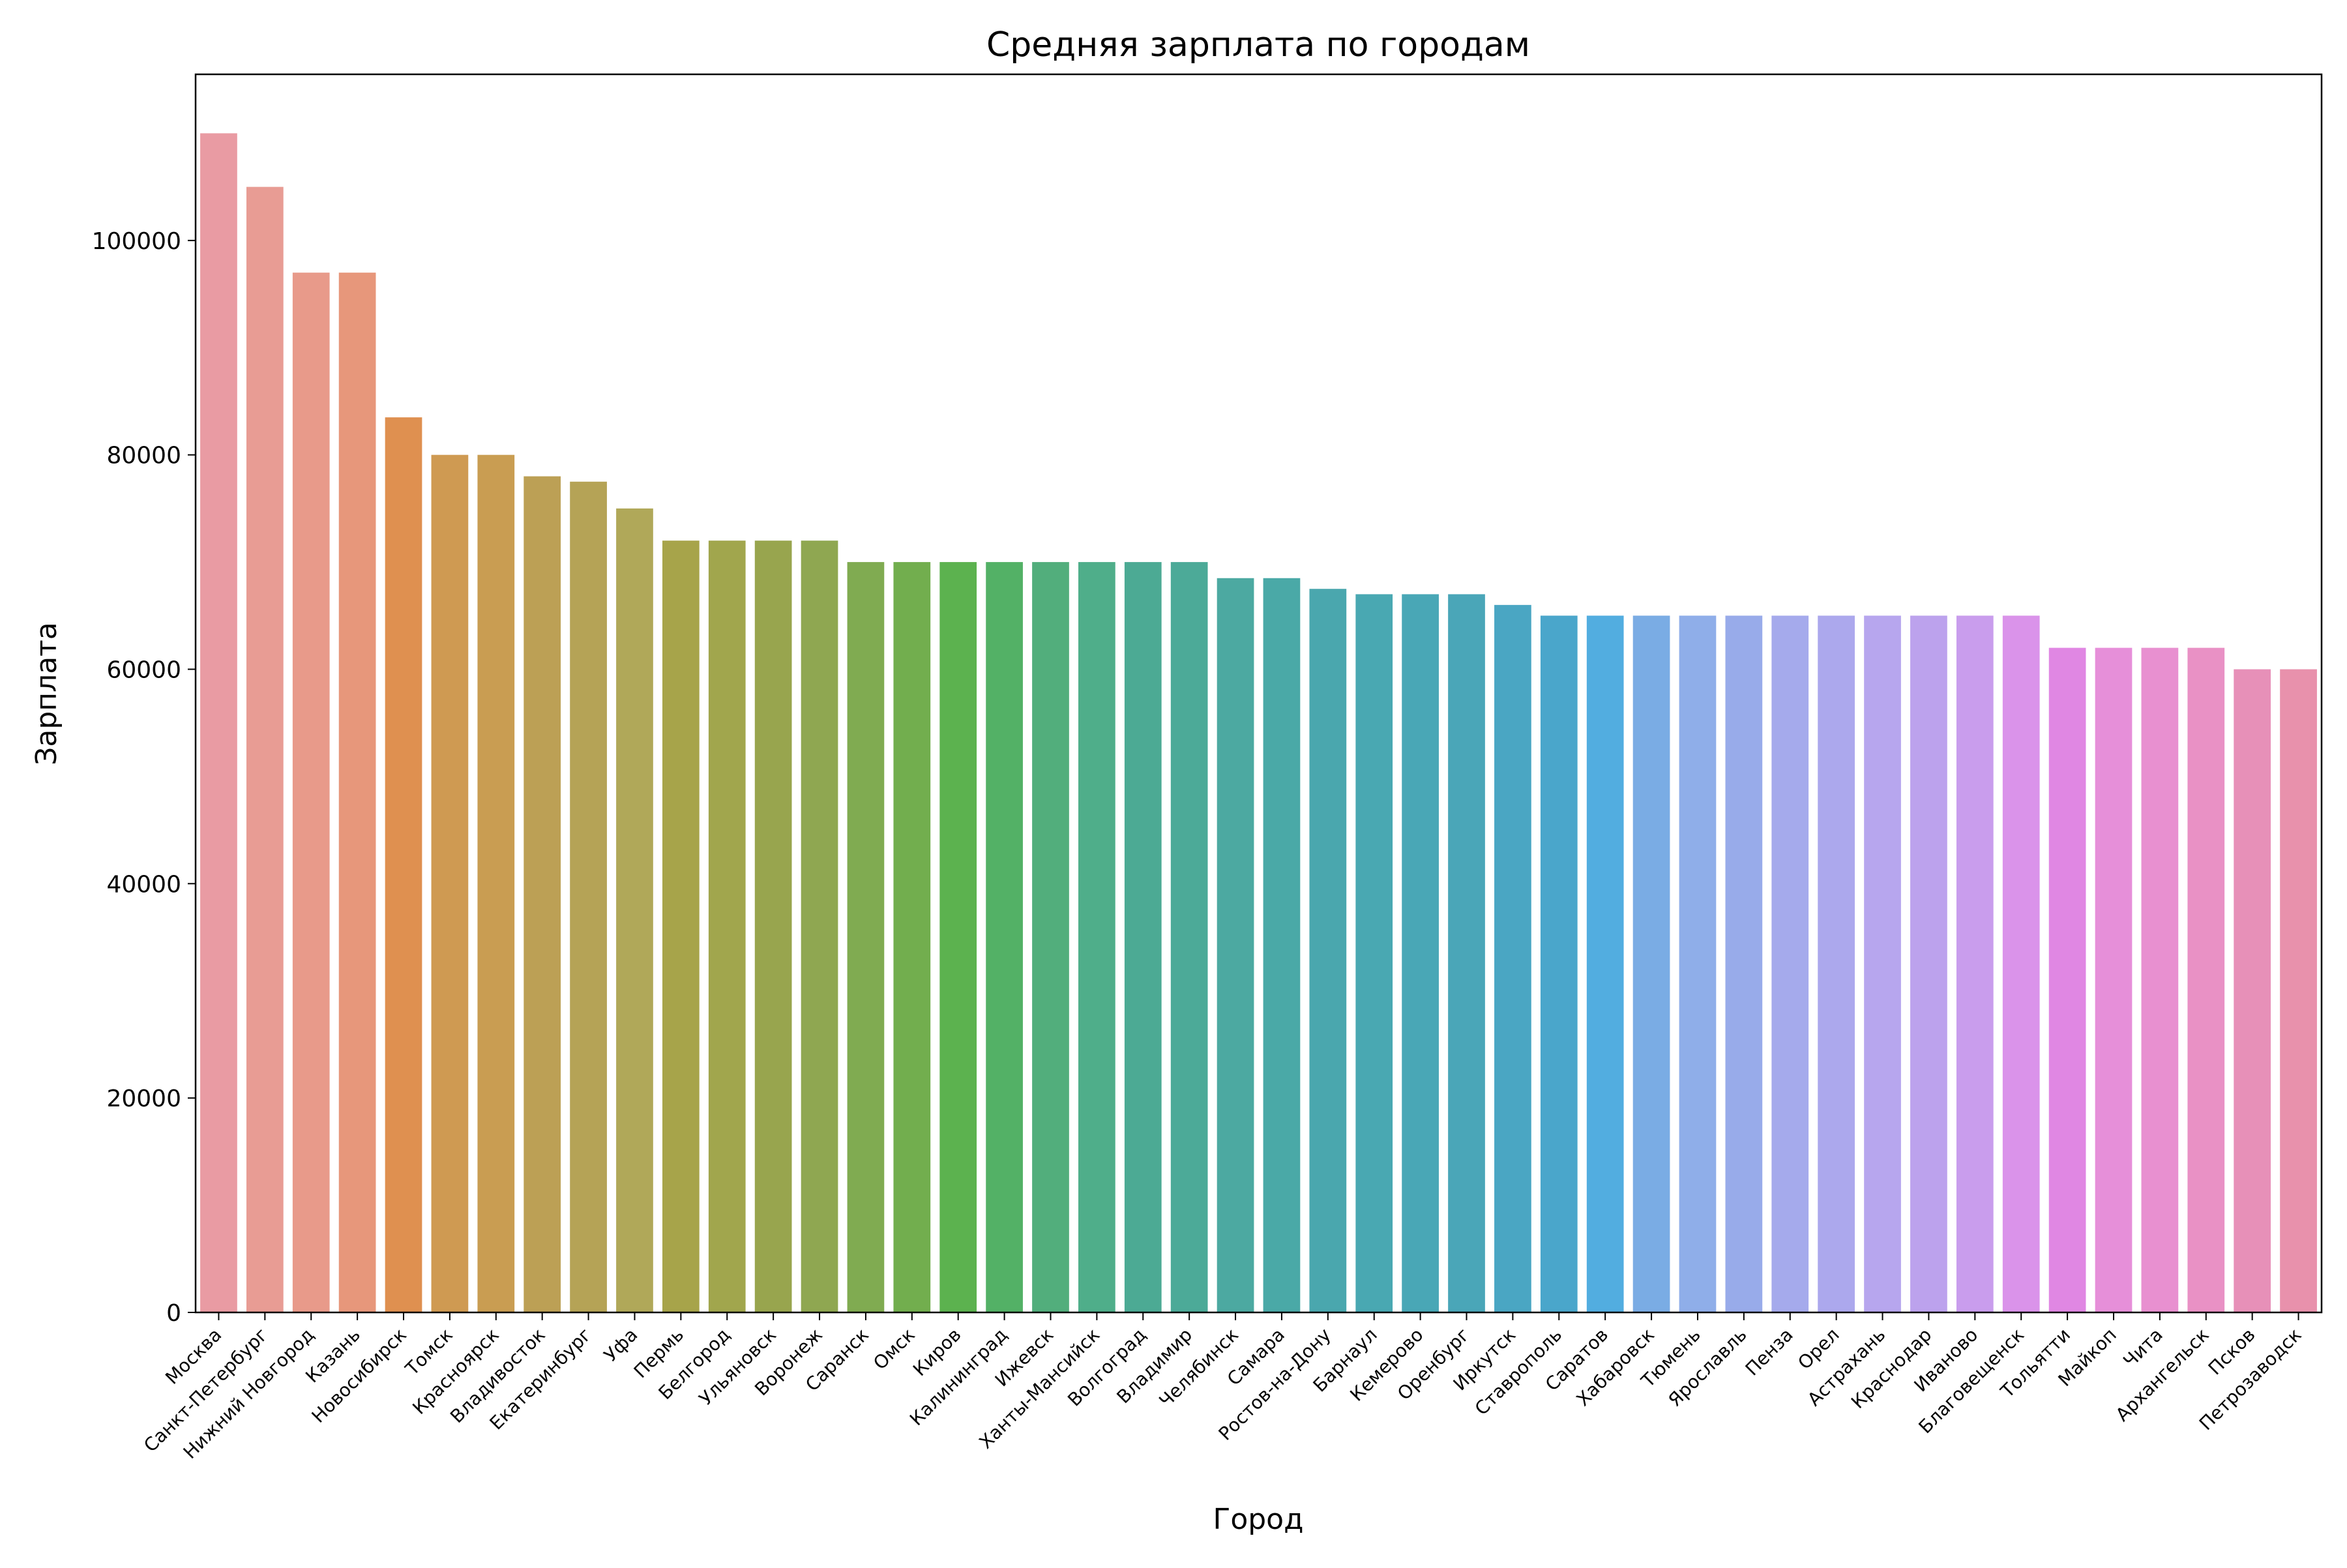 The image size is (2347, 1568). I want to click on x-axis-label: Город, so click(1258, 1520).